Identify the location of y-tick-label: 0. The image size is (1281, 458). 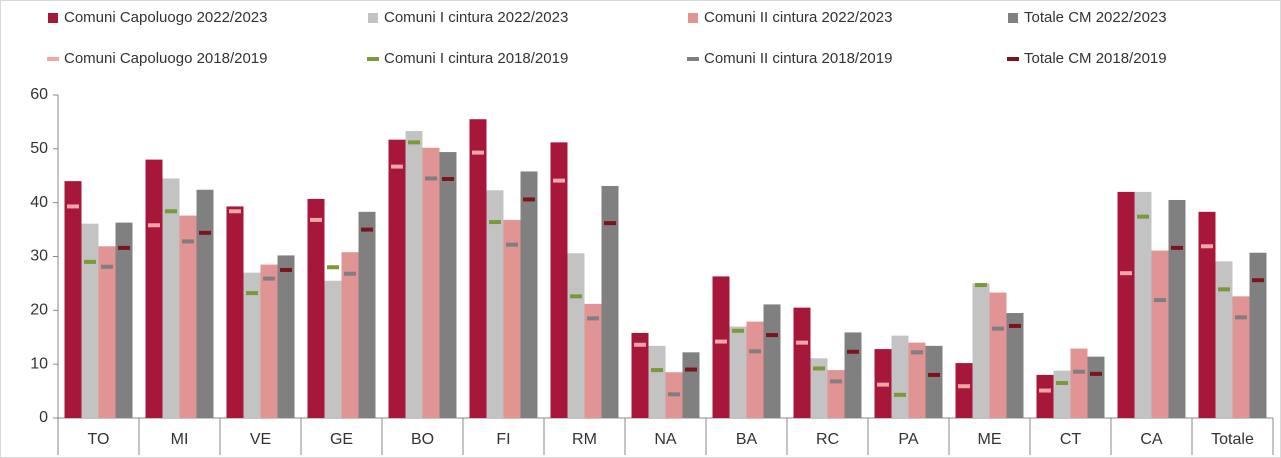
(43, 417).